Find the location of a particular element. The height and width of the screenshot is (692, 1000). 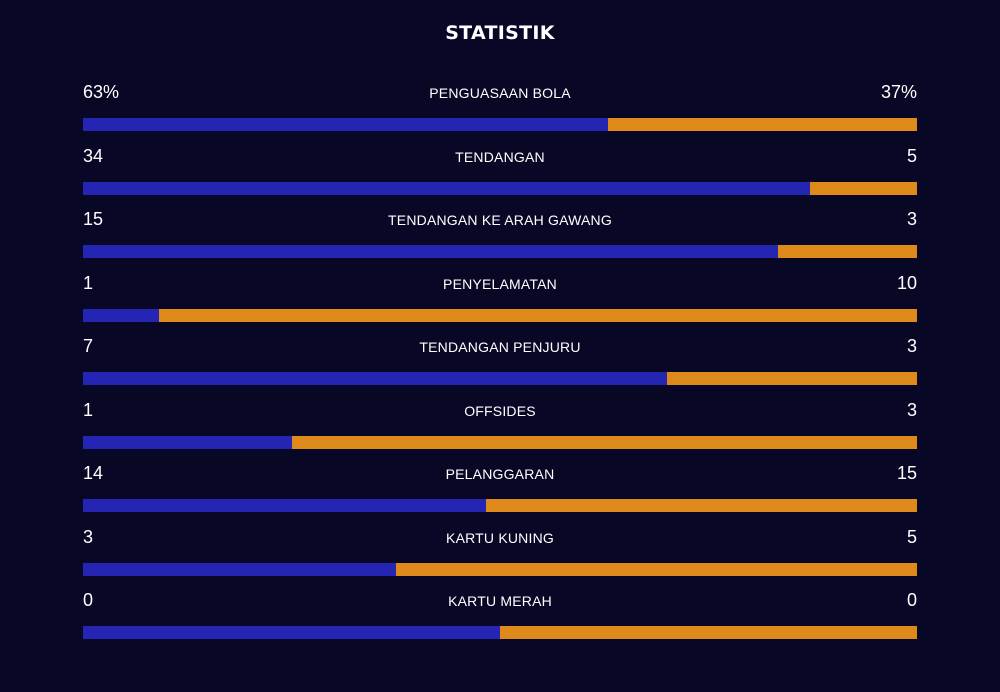

stat-label: PELANGGARAN is located at coordinates (500, 474).